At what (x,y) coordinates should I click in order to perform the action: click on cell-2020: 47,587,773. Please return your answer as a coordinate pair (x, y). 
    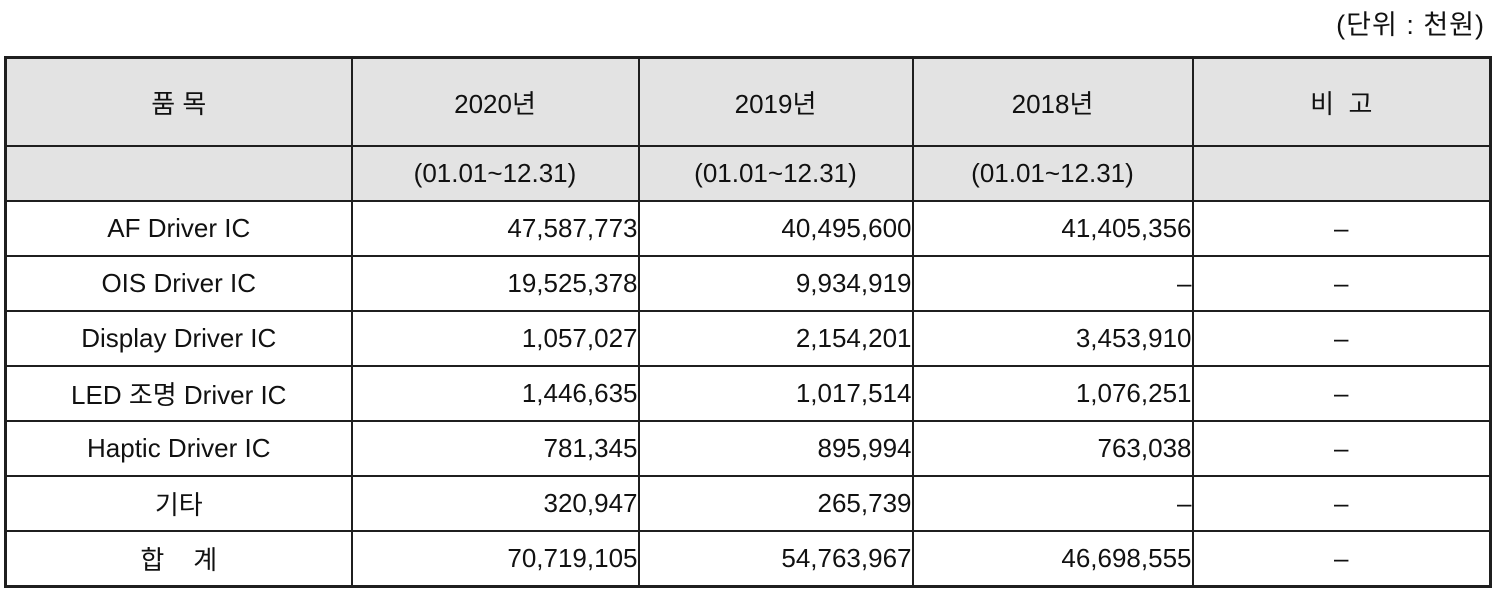
    Looking at the image, I should click on (495, 228).